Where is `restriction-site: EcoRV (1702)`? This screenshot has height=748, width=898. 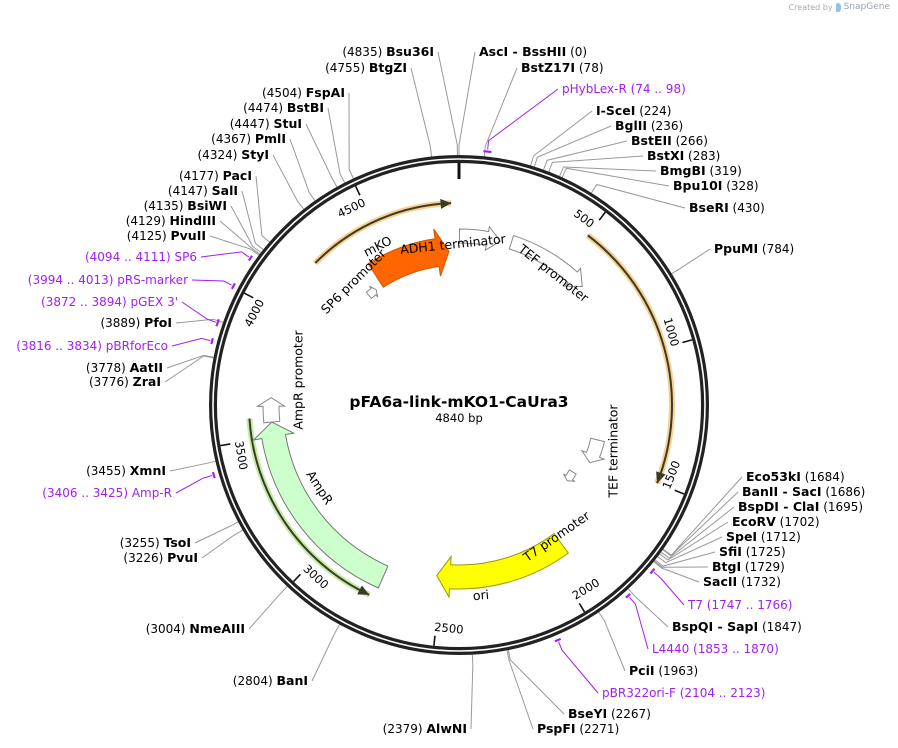
restriction-site: EcoRV (1702) is located at coordinates (776, 521).